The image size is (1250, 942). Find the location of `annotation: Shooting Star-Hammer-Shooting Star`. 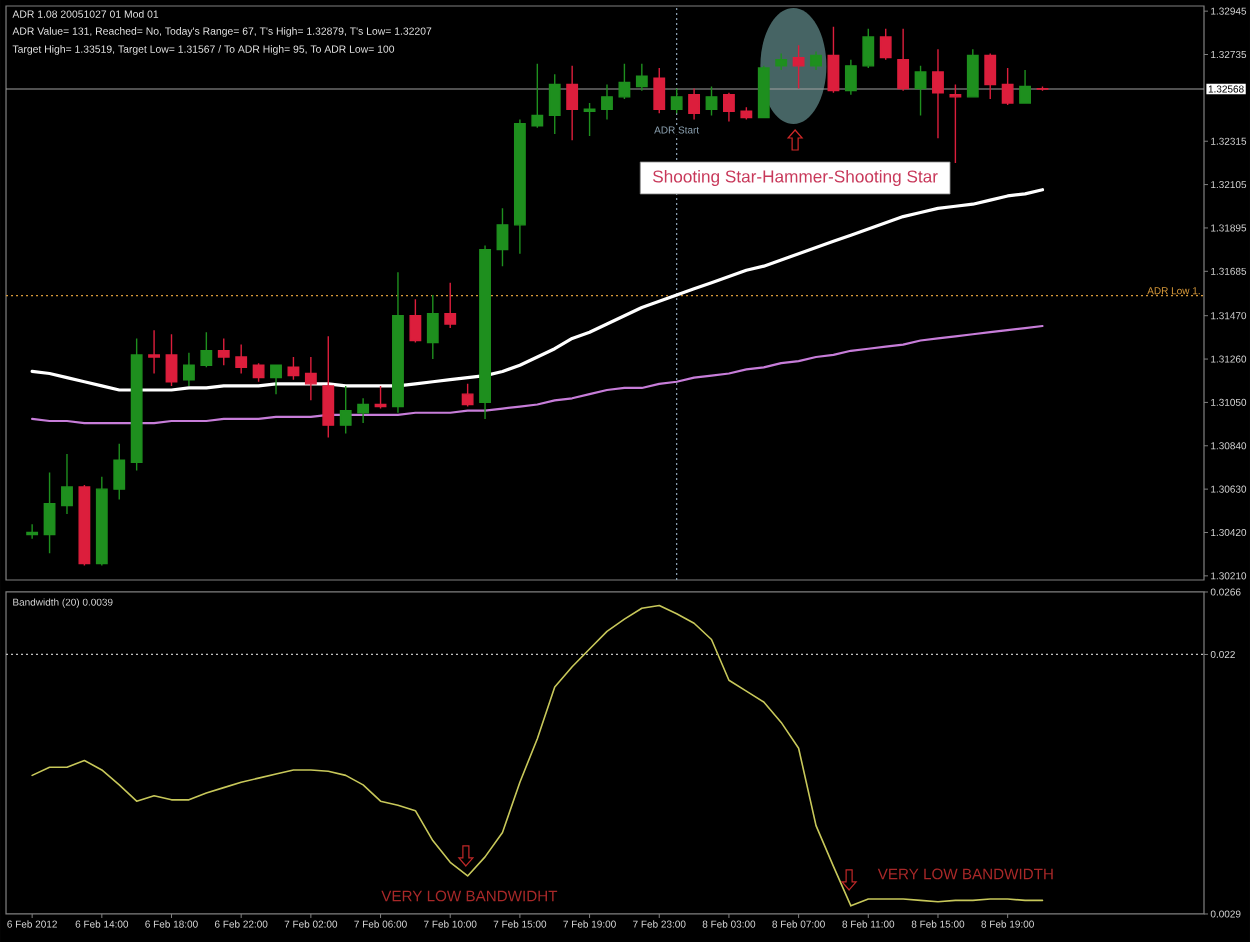

annotation: Shooting Star-Hammer-Shooting Star is located at coordinates (795, 178).